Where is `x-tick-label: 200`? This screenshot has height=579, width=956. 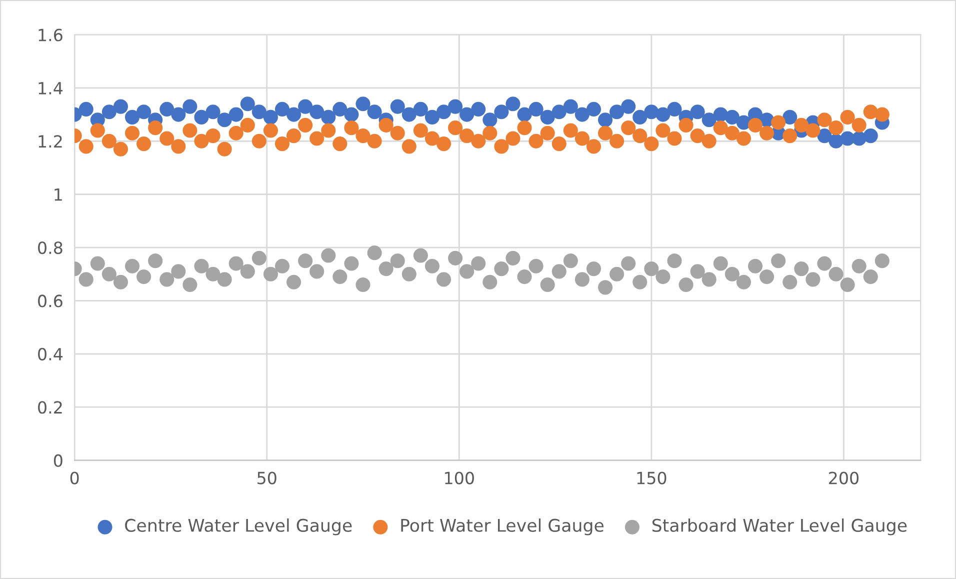
x-tick-label: 200 is located at coordinates (844, 478).